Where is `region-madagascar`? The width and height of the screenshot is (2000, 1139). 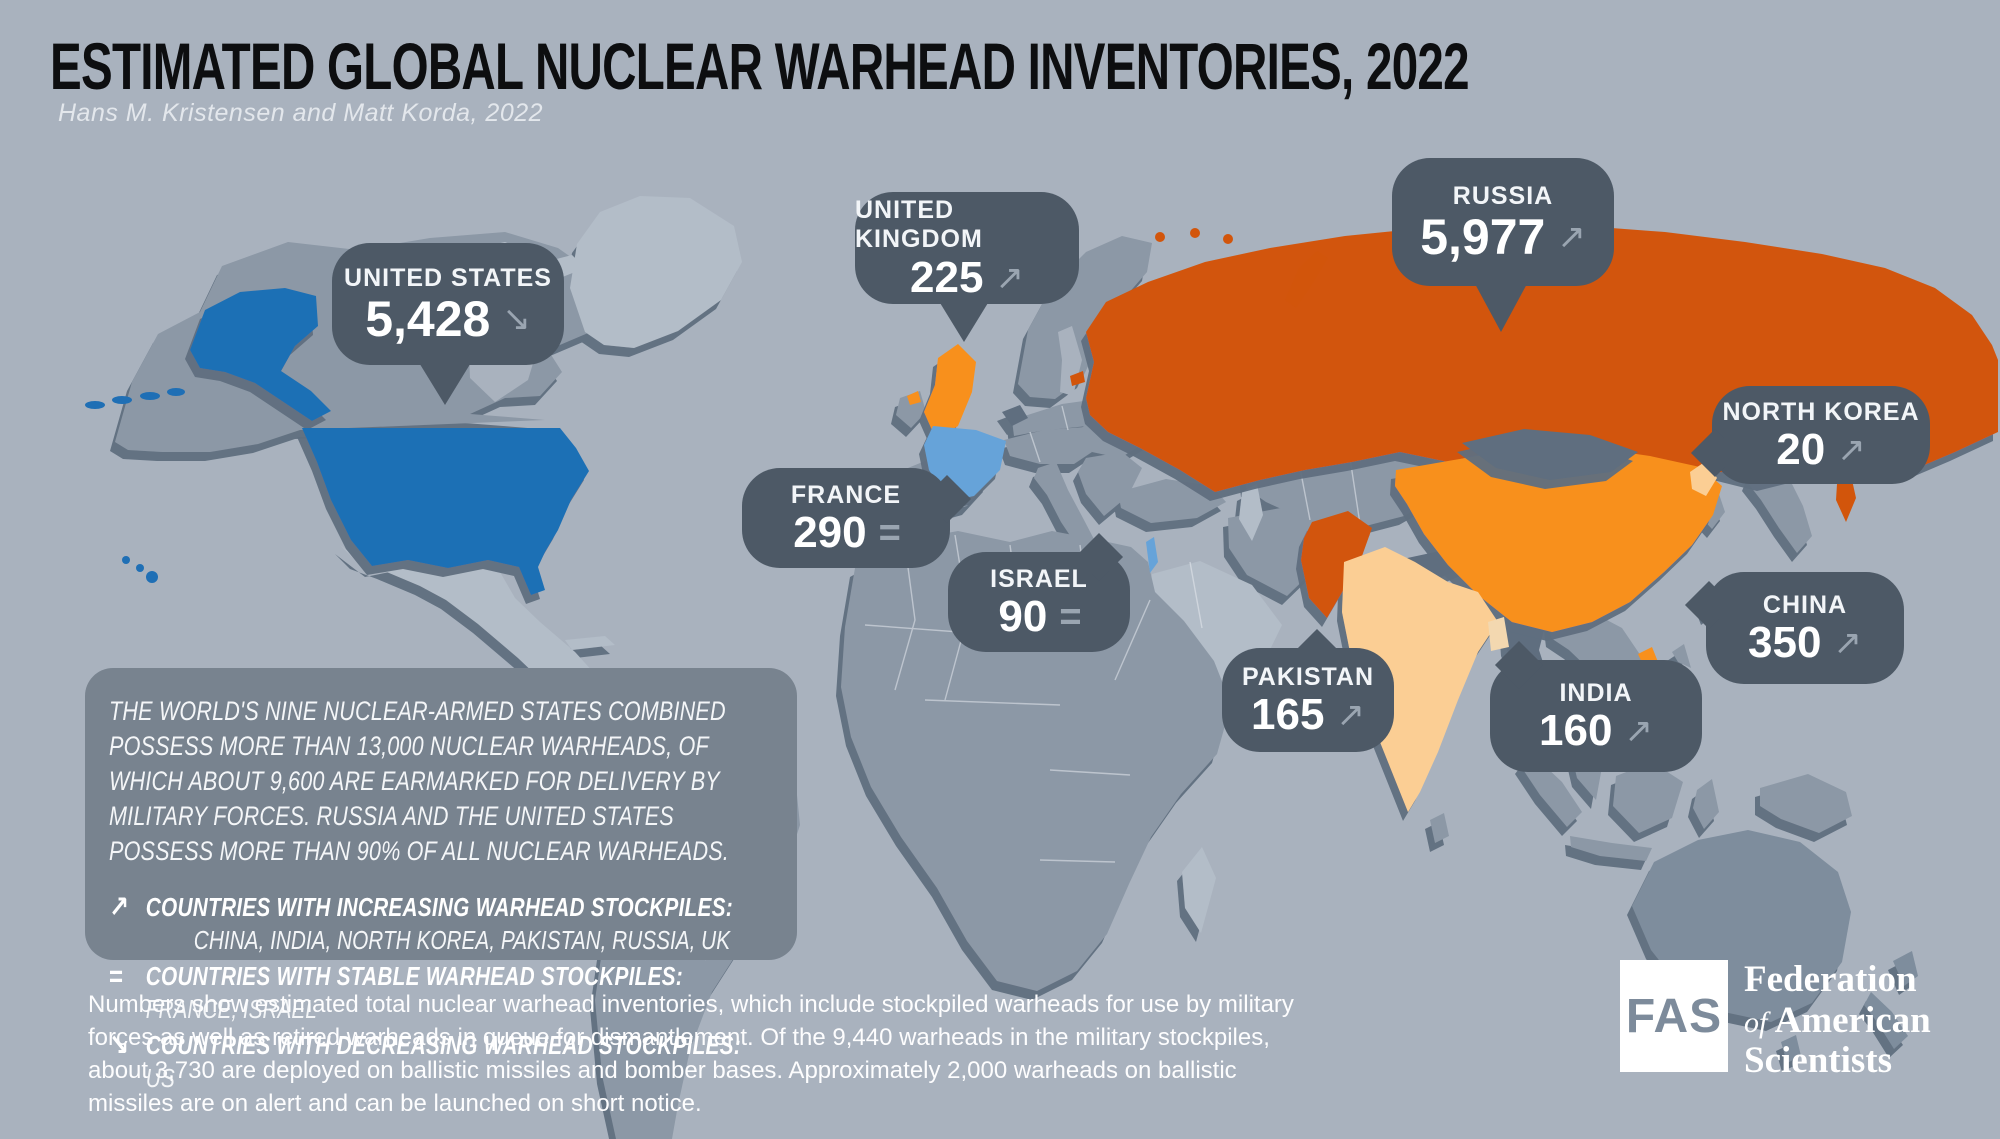 region-madagascar is located at coordinates (1199, 890).